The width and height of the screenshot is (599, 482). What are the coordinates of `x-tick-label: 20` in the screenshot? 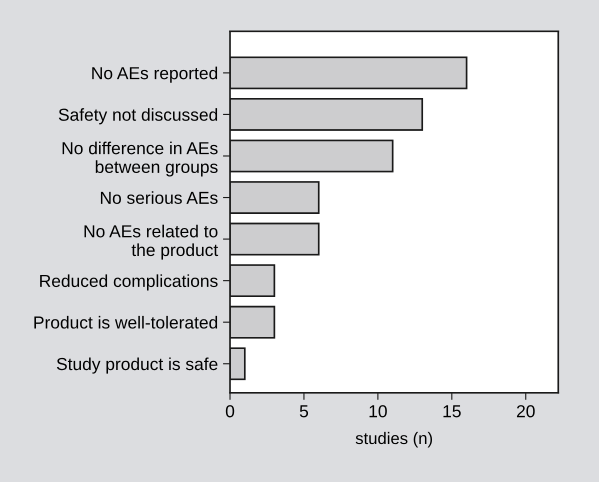 It's located at (525, 411).